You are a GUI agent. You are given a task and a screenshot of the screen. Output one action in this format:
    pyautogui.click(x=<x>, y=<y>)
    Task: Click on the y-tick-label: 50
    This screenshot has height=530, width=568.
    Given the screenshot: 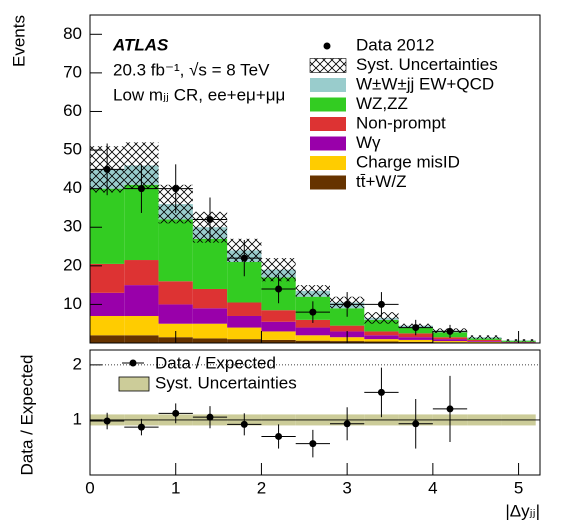 What is the action you would take?
    pyautogui.click(x=72, y=149)
    